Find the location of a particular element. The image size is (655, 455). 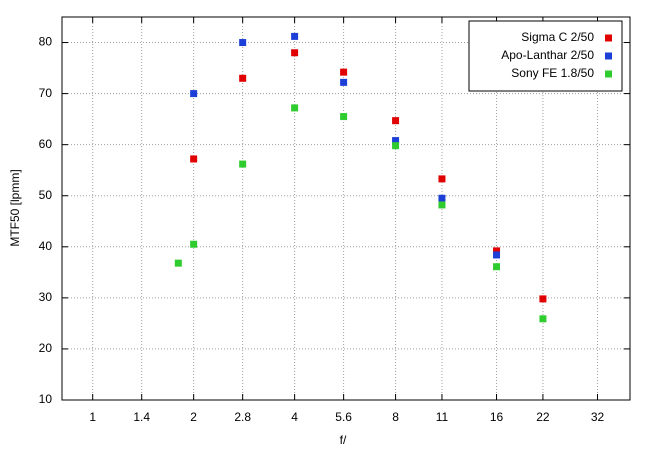

y-tick-label: 30 is located at coordinates (46, 297).